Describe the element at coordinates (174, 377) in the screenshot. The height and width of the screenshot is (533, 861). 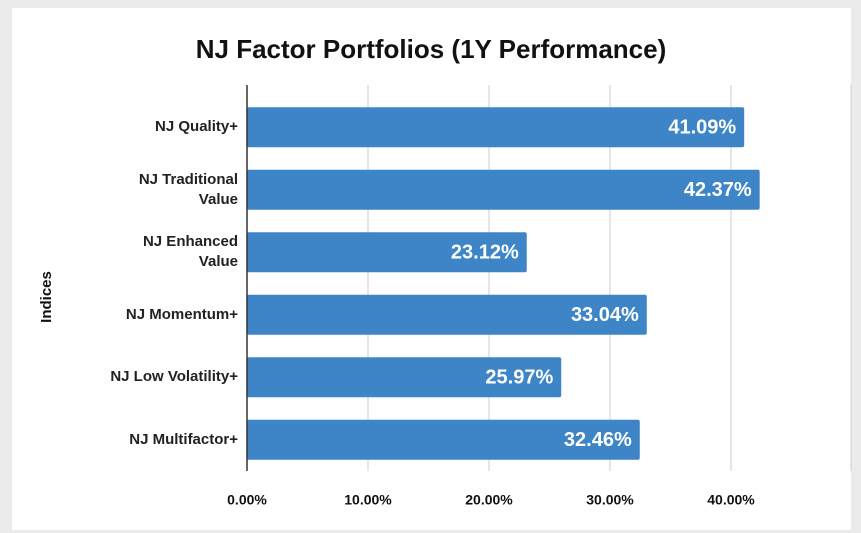
I see `y-tick-label: NJ Low Volatility+` at that location.